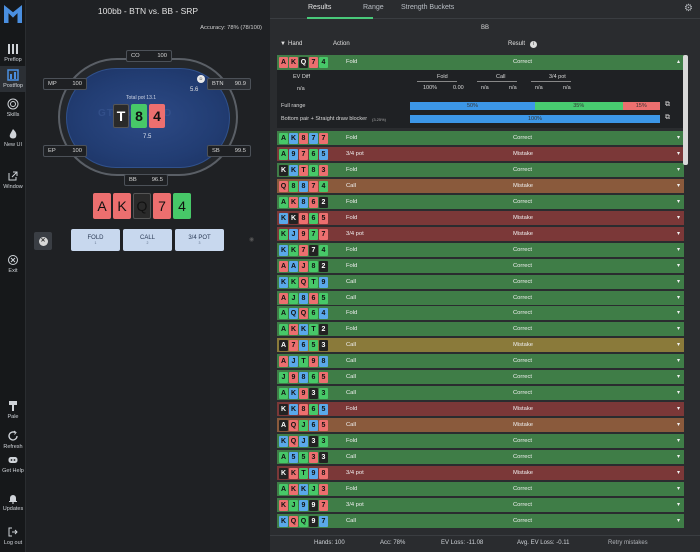 This screenshot has height=552, width=700. What do you see at coordinates (428, 7) in the screenshot?
I see `tab-strength-buckets: Strength Buckets` at bounding box center [428, 7].